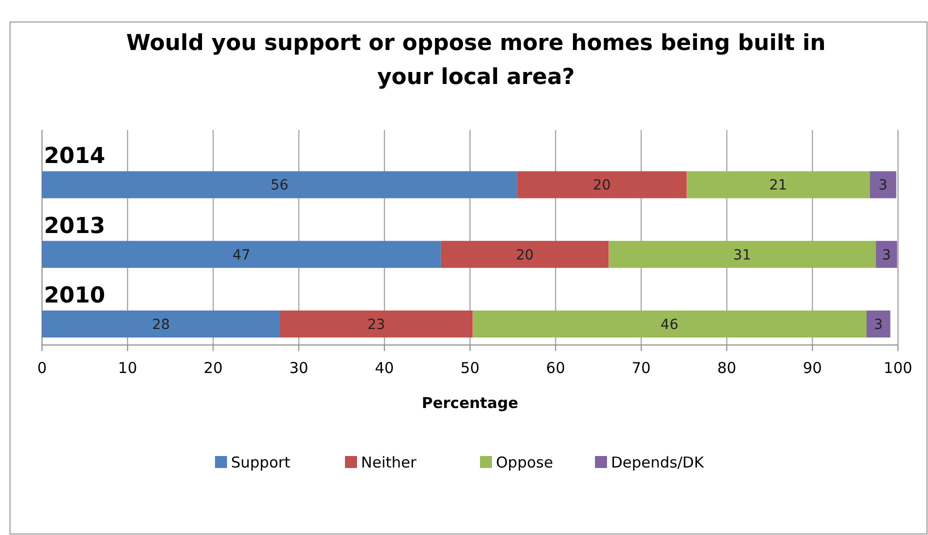  What do you see at coordinates (260, 462) in the screenshot?
I see `legend-label: Support` at bounding box center [260, 462].